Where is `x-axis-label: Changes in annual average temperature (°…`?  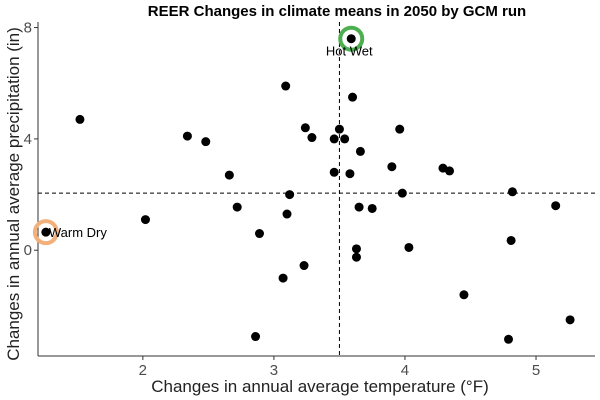
x-axis-label: Changes in annual average temperature (°… is located at coordinates (320, 386).